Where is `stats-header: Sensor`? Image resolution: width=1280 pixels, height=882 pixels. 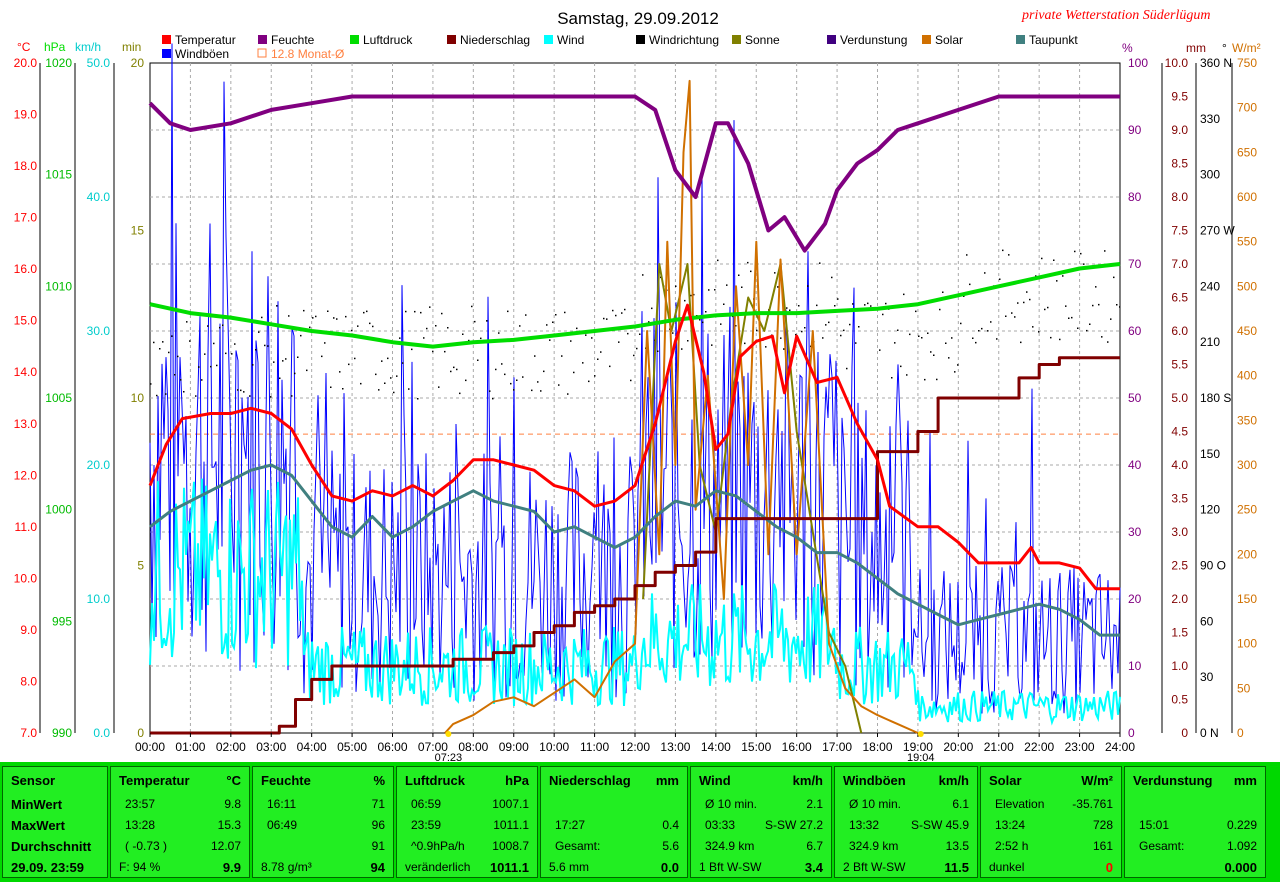
stats-header: Sensor is located at coordinates (33, 780).